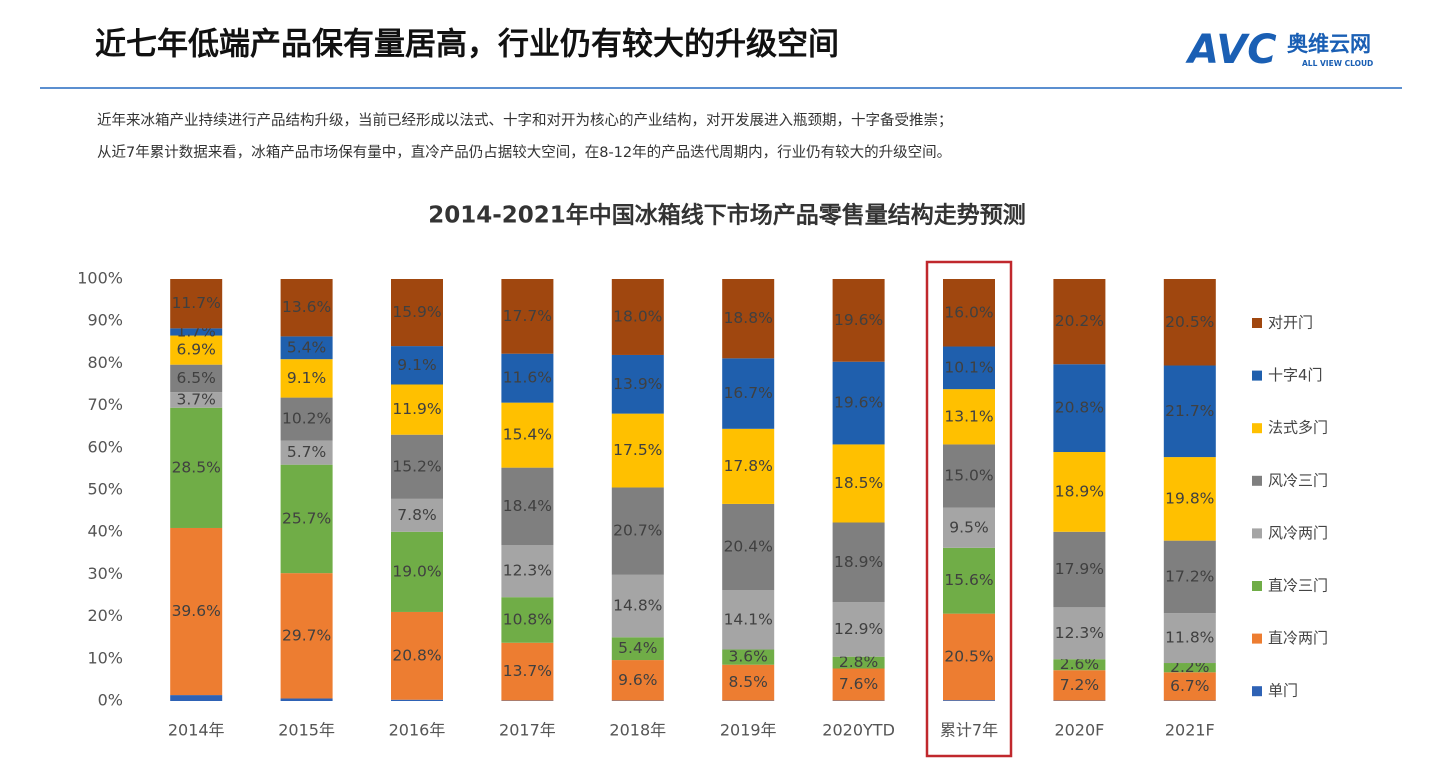 The height and width of the screenshot is (762, 1439). What do you see at coordinates (637, 730) in the screenshot?
I see `x-tick-label: 2018年` at bounding box center [637, 730].